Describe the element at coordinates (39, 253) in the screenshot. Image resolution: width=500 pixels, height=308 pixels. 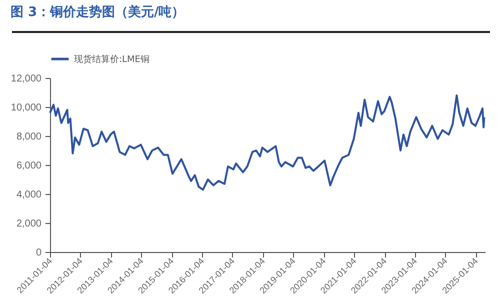
I see `y-tick-label: 0` at that location.